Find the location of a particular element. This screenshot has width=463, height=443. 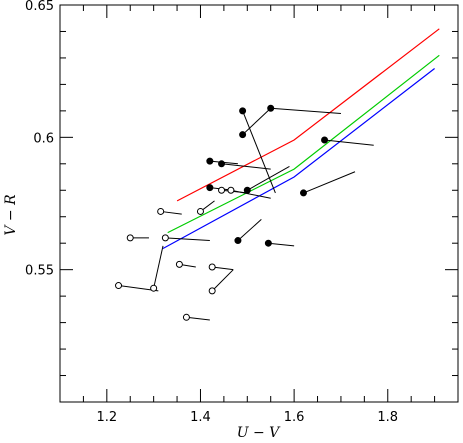

x-tick-label: 1.8 is located at coordinates (387, 417).